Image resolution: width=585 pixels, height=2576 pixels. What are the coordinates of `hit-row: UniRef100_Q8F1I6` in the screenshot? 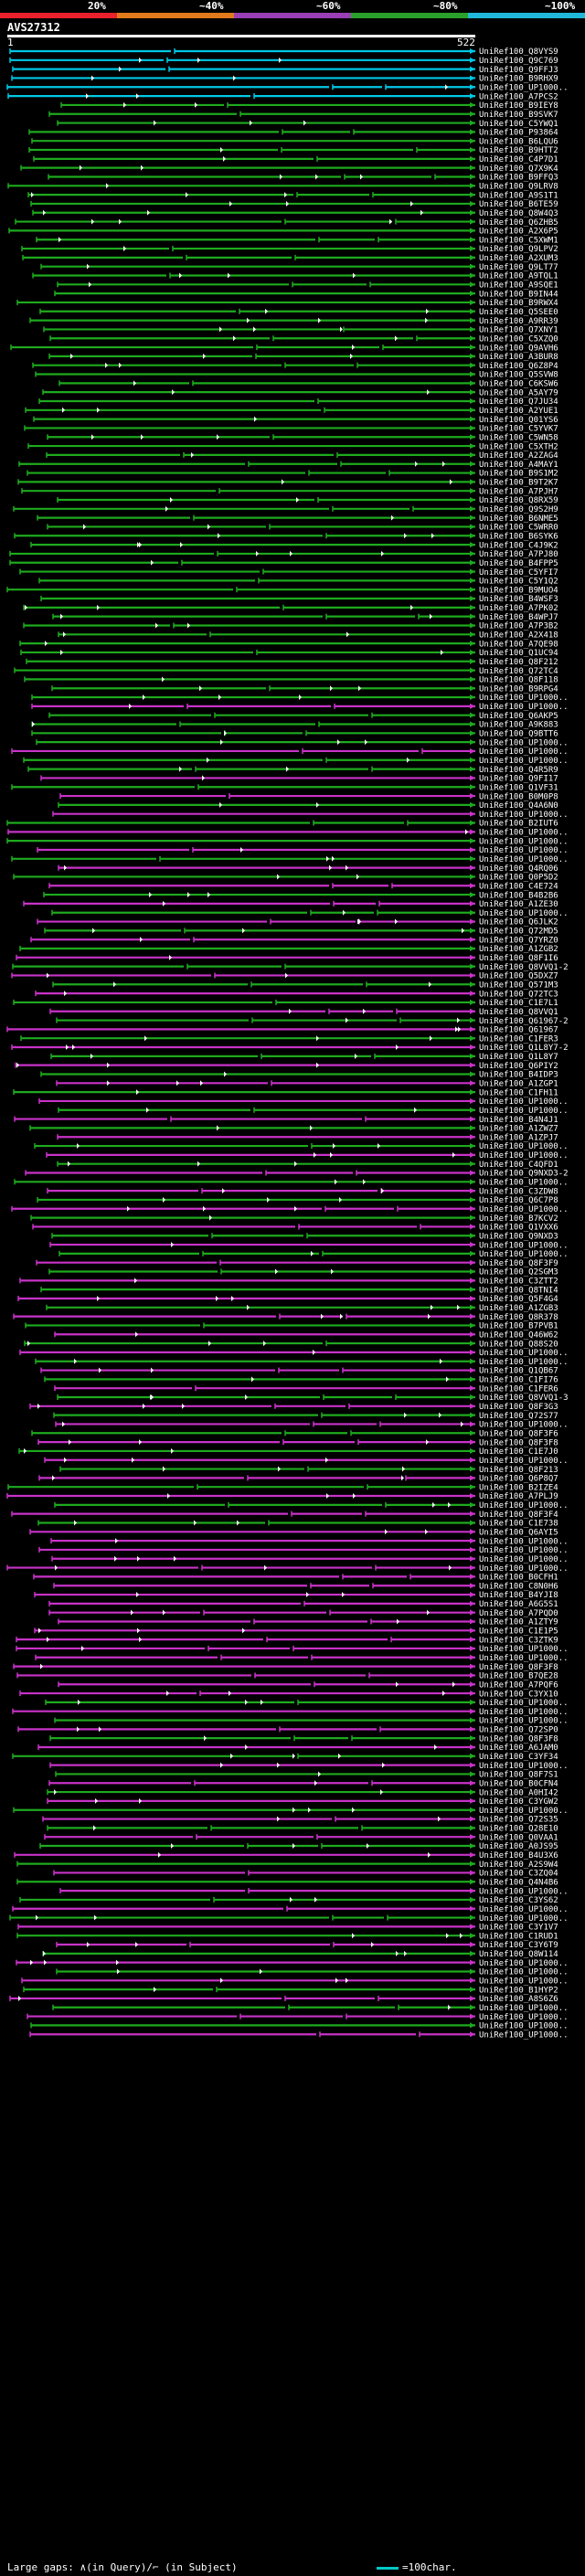 It's located at (287, 958).